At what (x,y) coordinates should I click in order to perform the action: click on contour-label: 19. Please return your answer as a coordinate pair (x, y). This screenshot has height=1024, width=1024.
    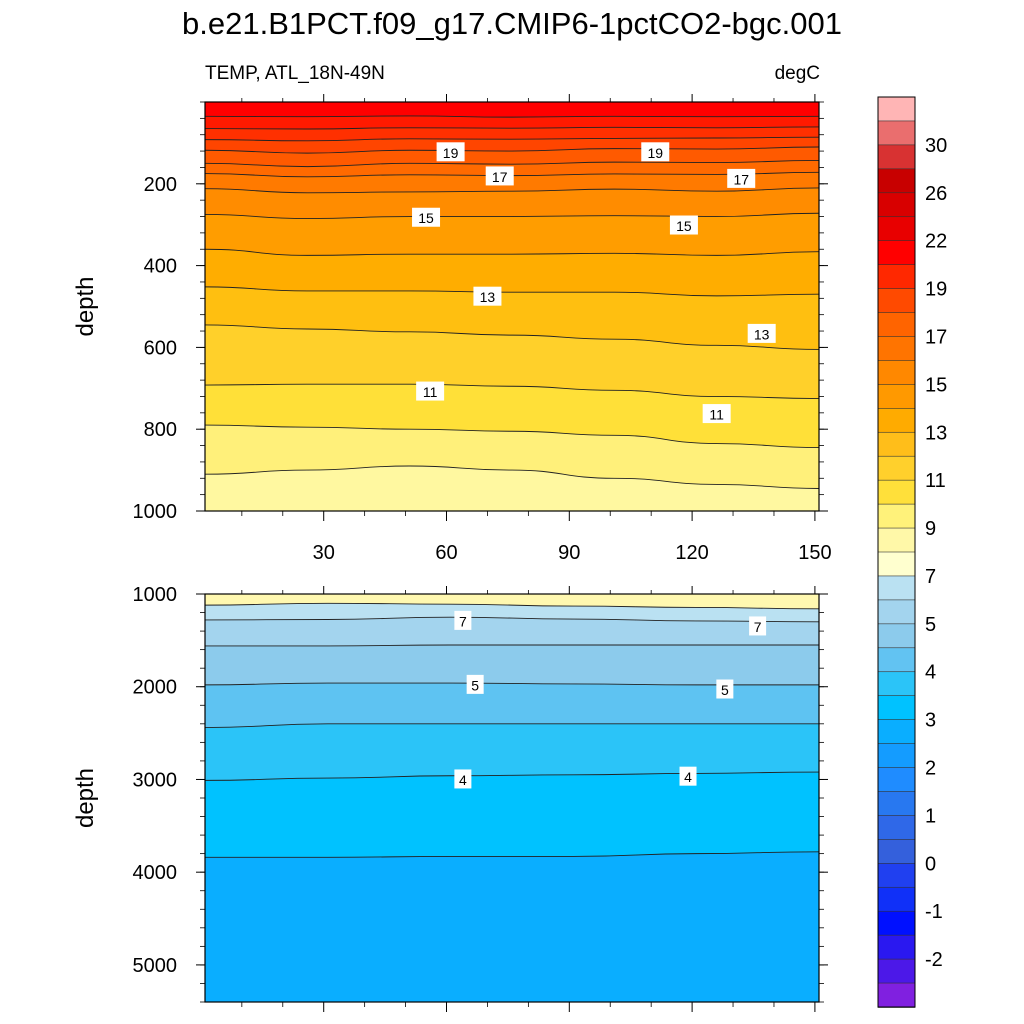
    Looking at the image, I should click on (451, 153).